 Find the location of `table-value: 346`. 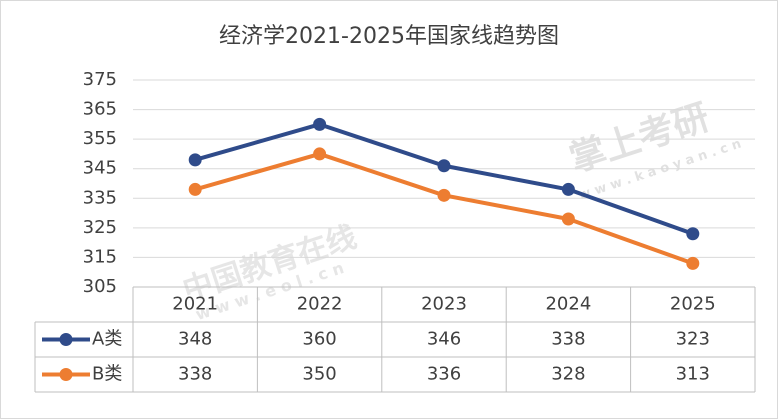

table-value: 346 is located at coordinates (444, 339).